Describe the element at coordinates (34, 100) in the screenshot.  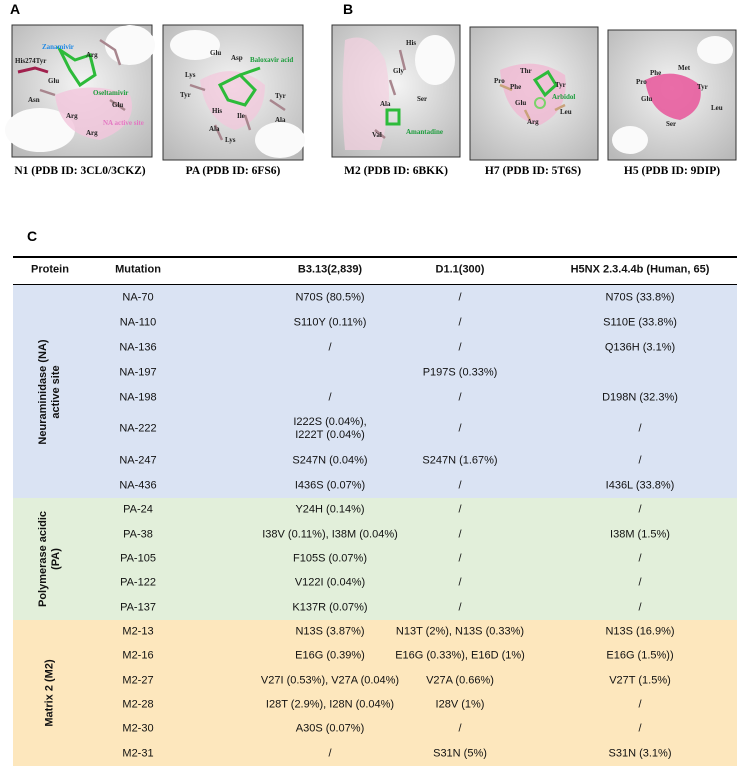
I see `residue-label: Asn` at that location.